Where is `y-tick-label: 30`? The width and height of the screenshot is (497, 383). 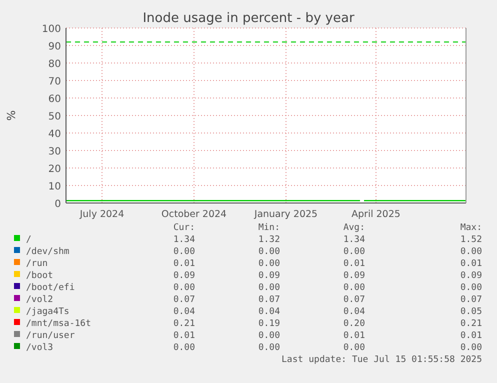 y-tick-label: 30 is located at coordinates (54, 152).